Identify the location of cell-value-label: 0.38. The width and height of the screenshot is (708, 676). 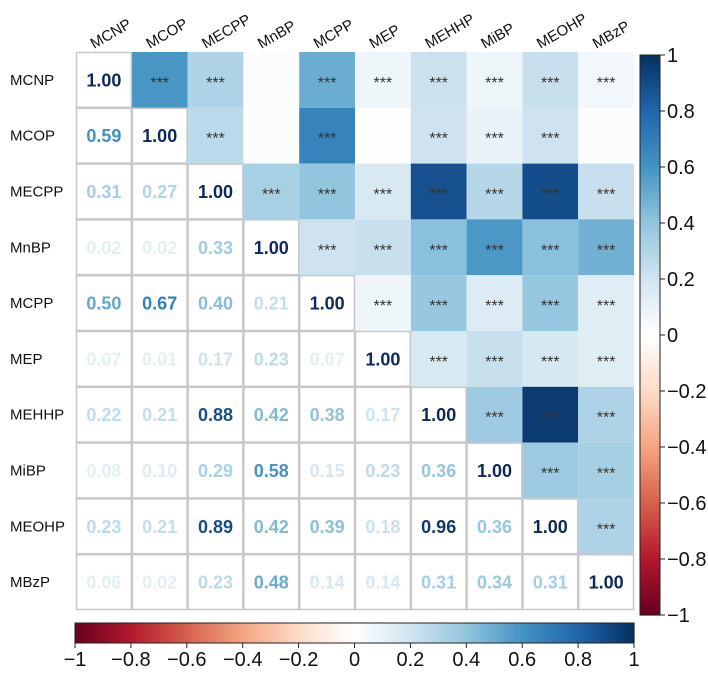
(327, 415).